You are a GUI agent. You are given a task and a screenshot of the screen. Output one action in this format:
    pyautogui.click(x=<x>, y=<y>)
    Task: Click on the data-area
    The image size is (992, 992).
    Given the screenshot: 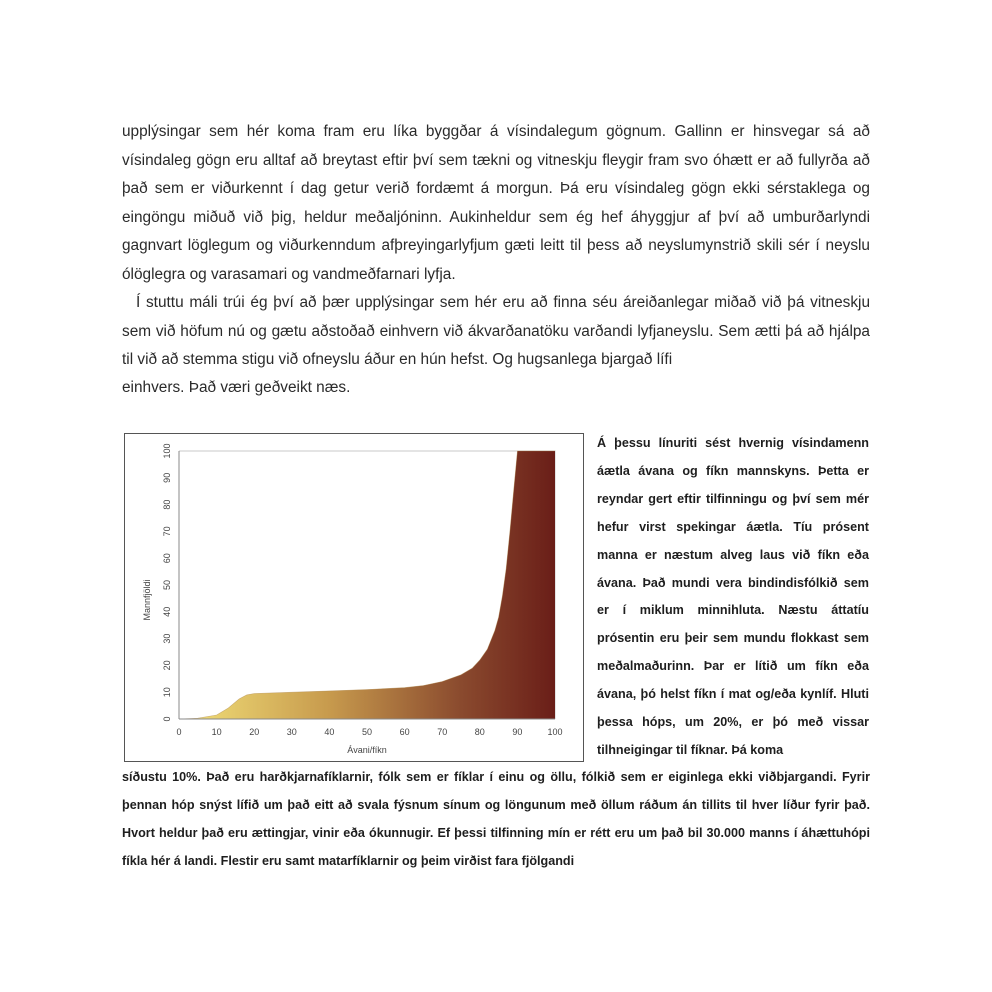 What is the action you would take?
    pyautogui.click(x=367, y=585)
    